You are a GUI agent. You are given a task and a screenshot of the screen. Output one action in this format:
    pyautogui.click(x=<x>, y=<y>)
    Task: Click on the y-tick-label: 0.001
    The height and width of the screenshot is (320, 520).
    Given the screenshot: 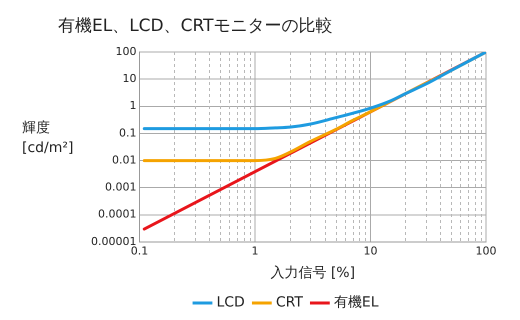 What is the action you would take?
    pyautogui.click(x=120, y=187)
    